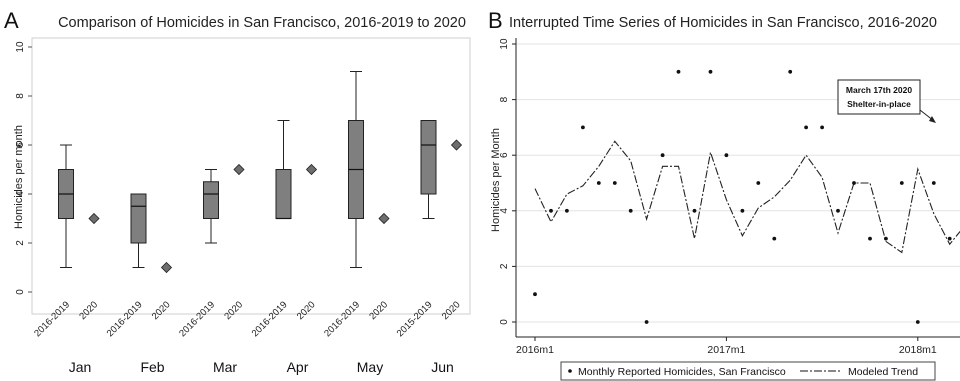 This screenshot has height=381, width=960. What do you see at coordinates (298, 367) in the screenshot?
I see `month-label: Apr` at bounding box center [298, 367].